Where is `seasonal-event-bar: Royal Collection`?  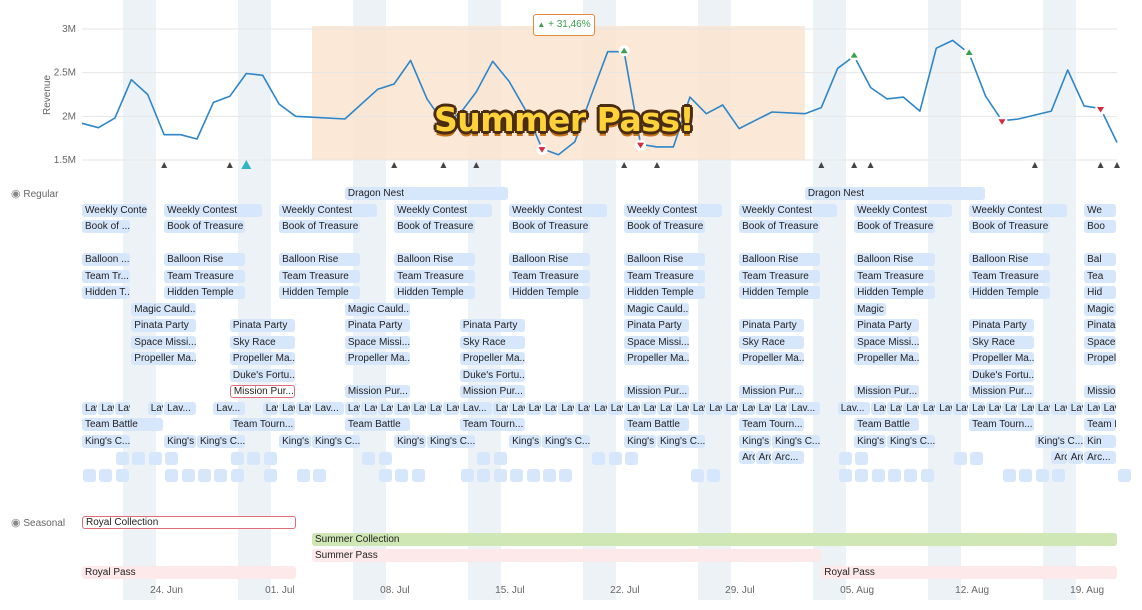 seasonal-event-bar: Royal Collection is located at coordinates (189, 522).